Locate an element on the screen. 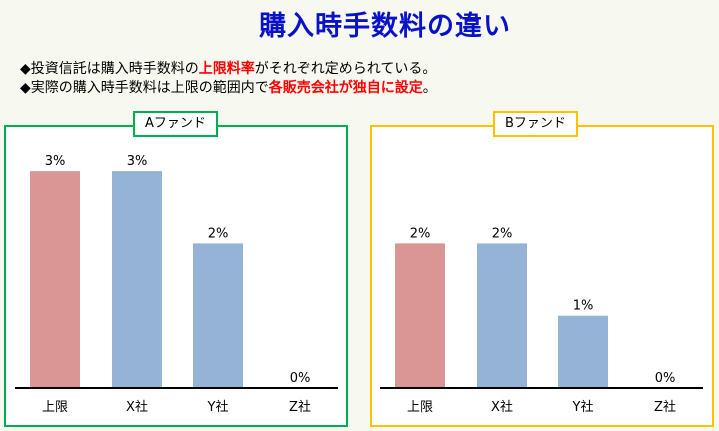  bullet-1: ◆投資信託は購入時手数料の上限料率がそれぞれ定められている。 is located at coordinates (228, 68).